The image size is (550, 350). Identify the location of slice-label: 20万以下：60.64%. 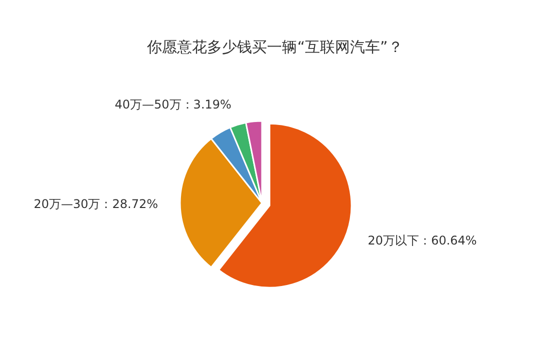
(422, 241).